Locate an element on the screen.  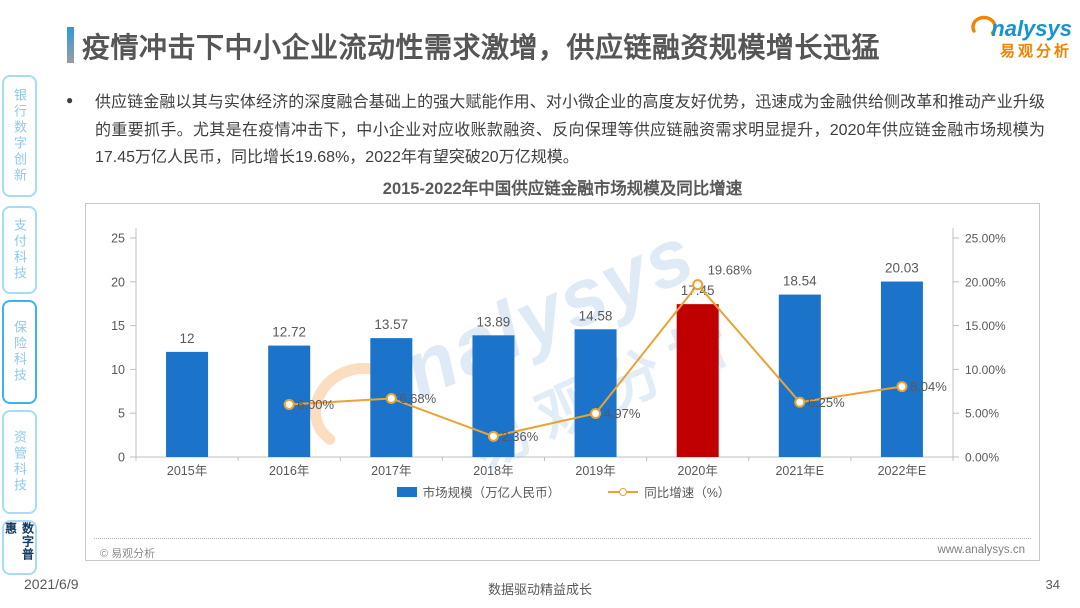
footer-date: 2021/6/9 is located at coordinates (51, 584).